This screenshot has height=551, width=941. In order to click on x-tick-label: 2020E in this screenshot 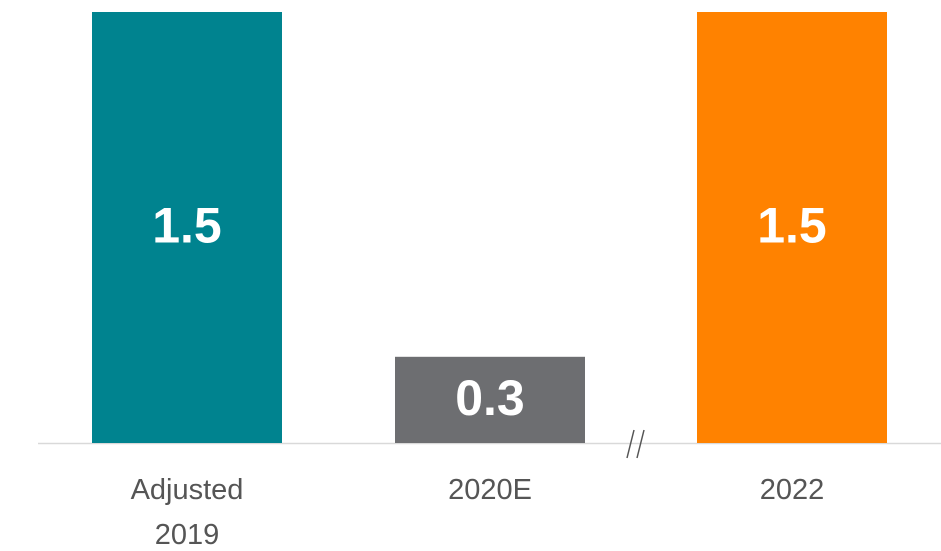, I will do `click(490, 490)`.